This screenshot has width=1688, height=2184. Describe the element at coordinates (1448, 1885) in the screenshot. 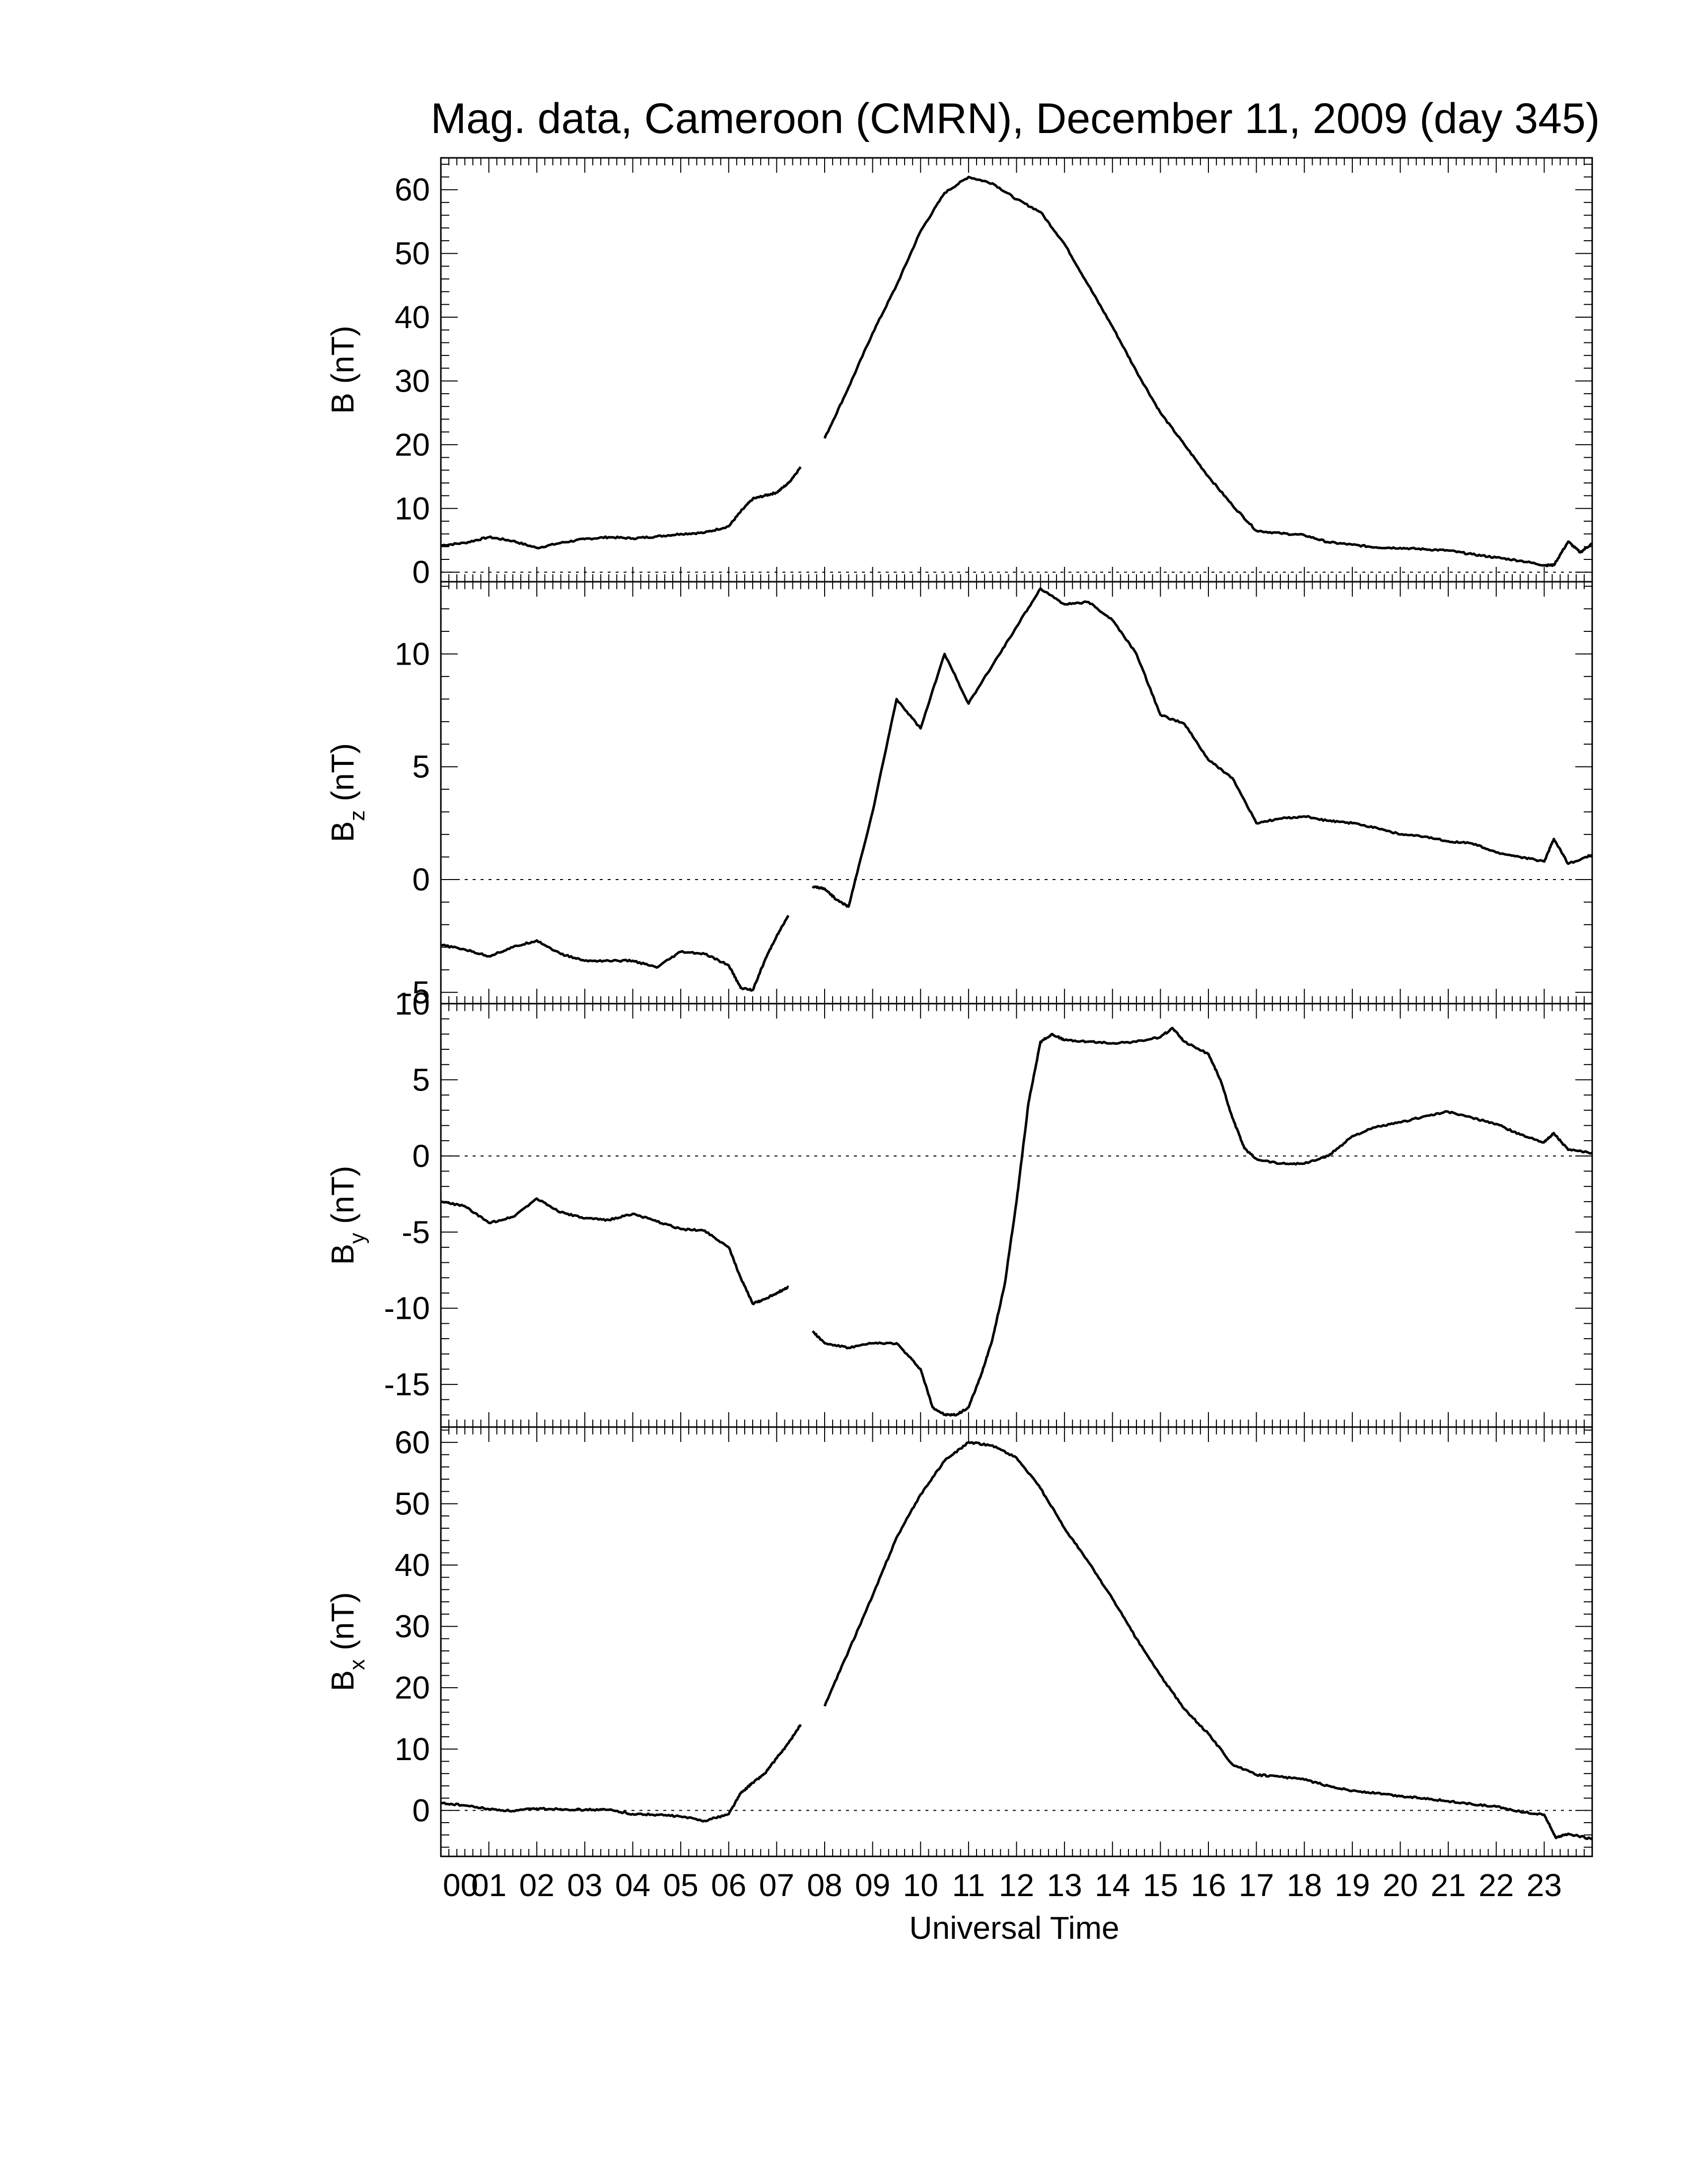

I see `x-tick-label: 21` at that location.